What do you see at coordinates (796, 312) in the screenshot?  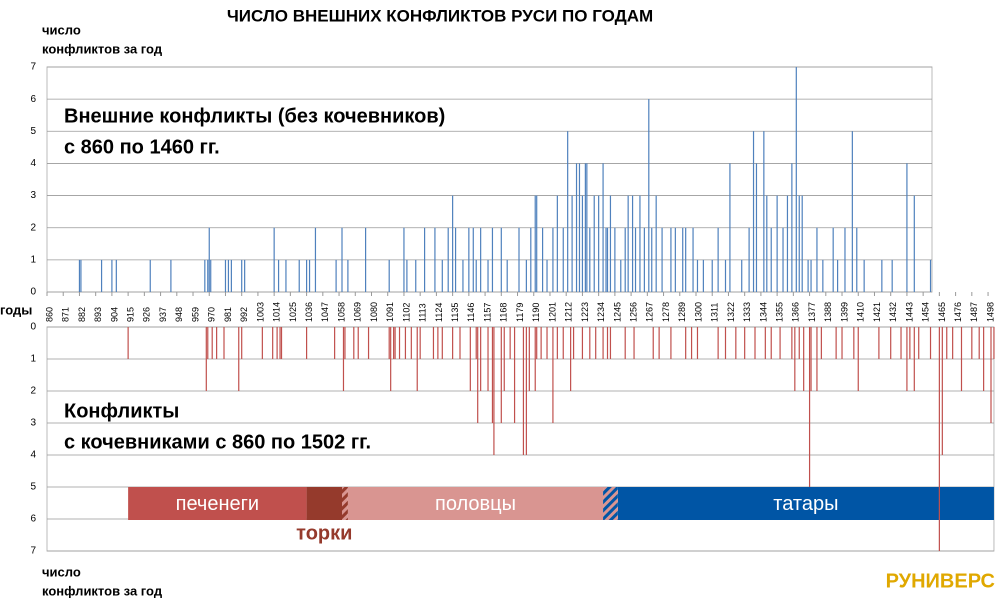 I see `x-tick-label: 1366` at bounding box center [796, 312].